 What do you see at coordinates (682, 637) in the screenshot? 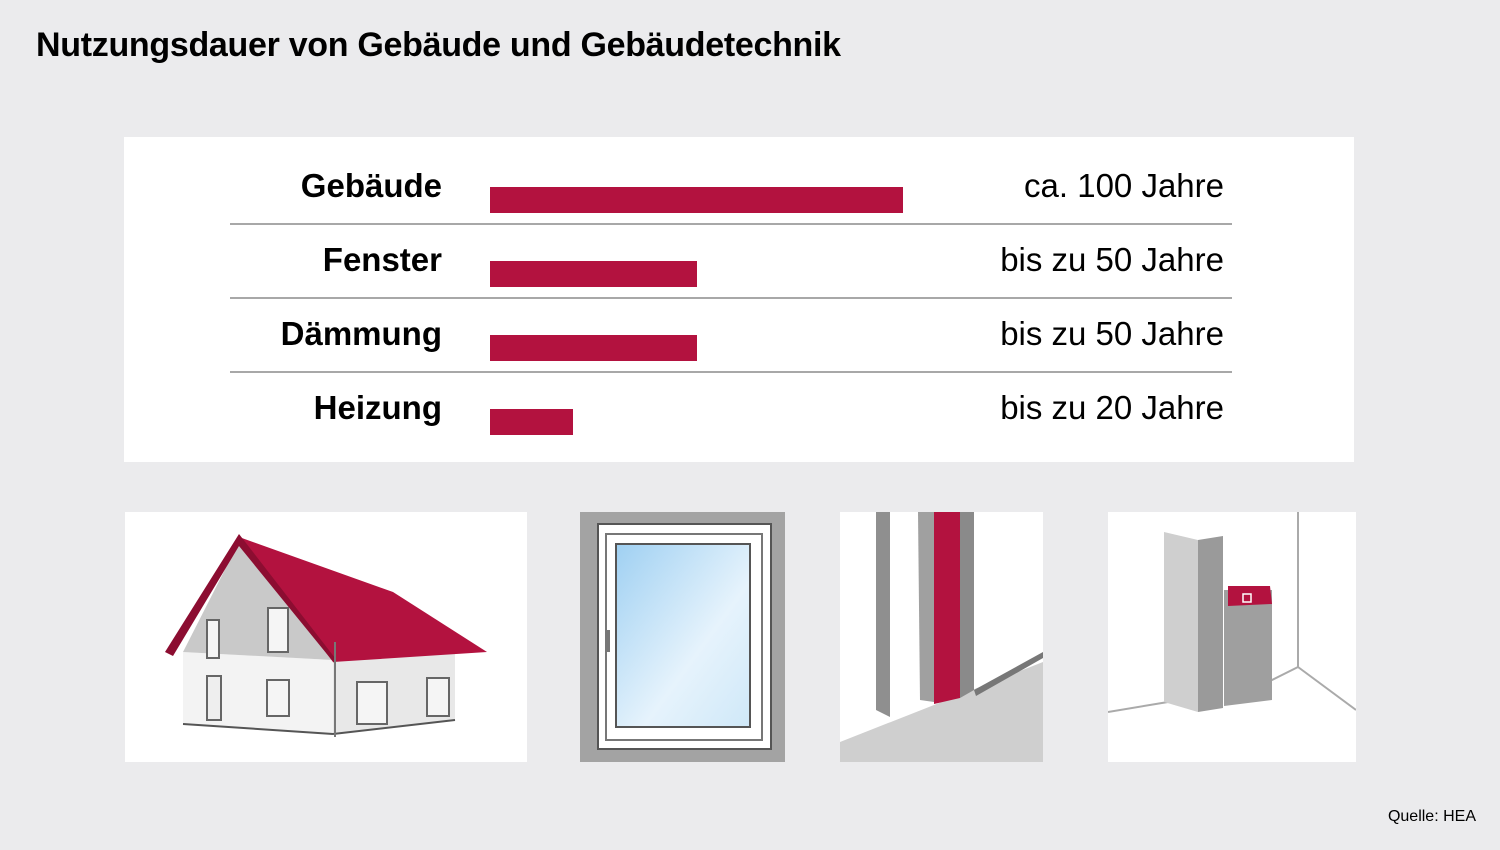
I see `window-icon` at bounding box center [682, 637].